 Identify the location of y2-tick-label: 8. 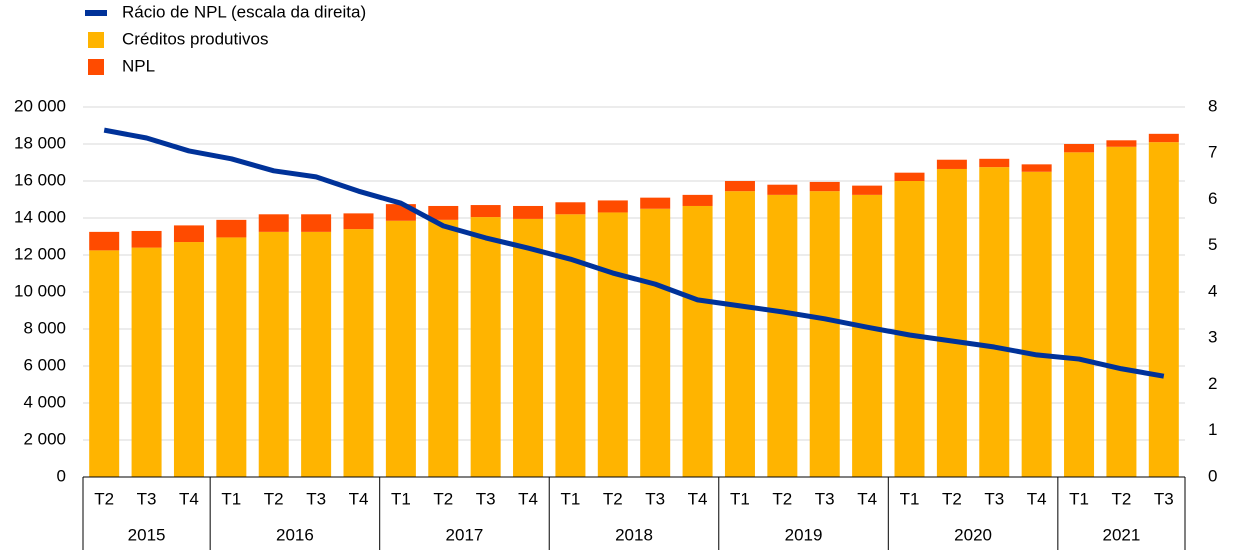
(1212, 105).